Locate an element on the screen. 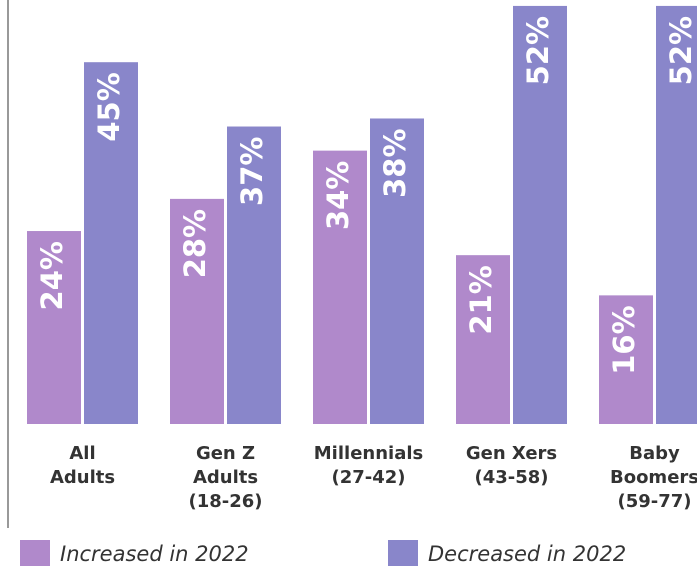 This screenshot has height=569, width=697. x-tick-label: (59-77) is located at coordinates (654, 501).